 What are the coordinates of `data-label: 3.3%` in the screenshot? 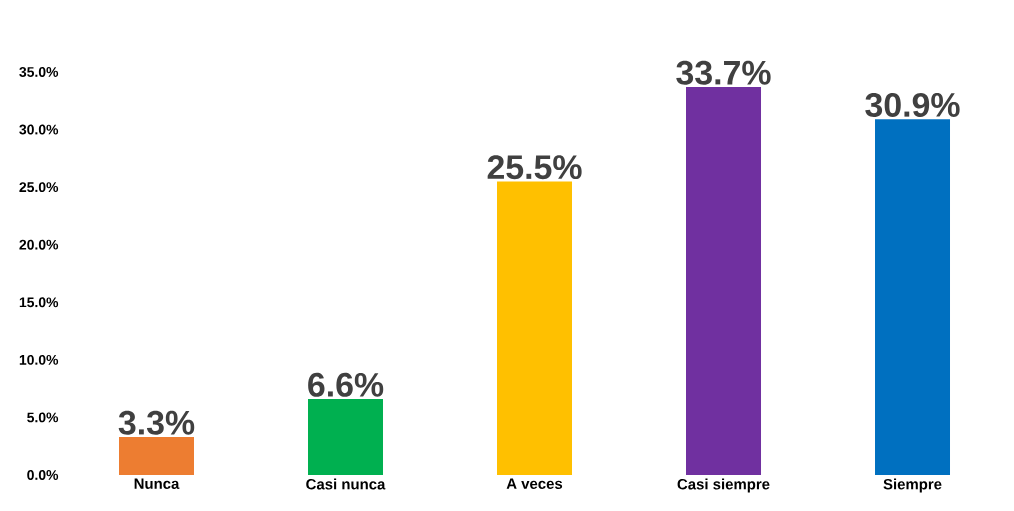 It's located at (156, 422).